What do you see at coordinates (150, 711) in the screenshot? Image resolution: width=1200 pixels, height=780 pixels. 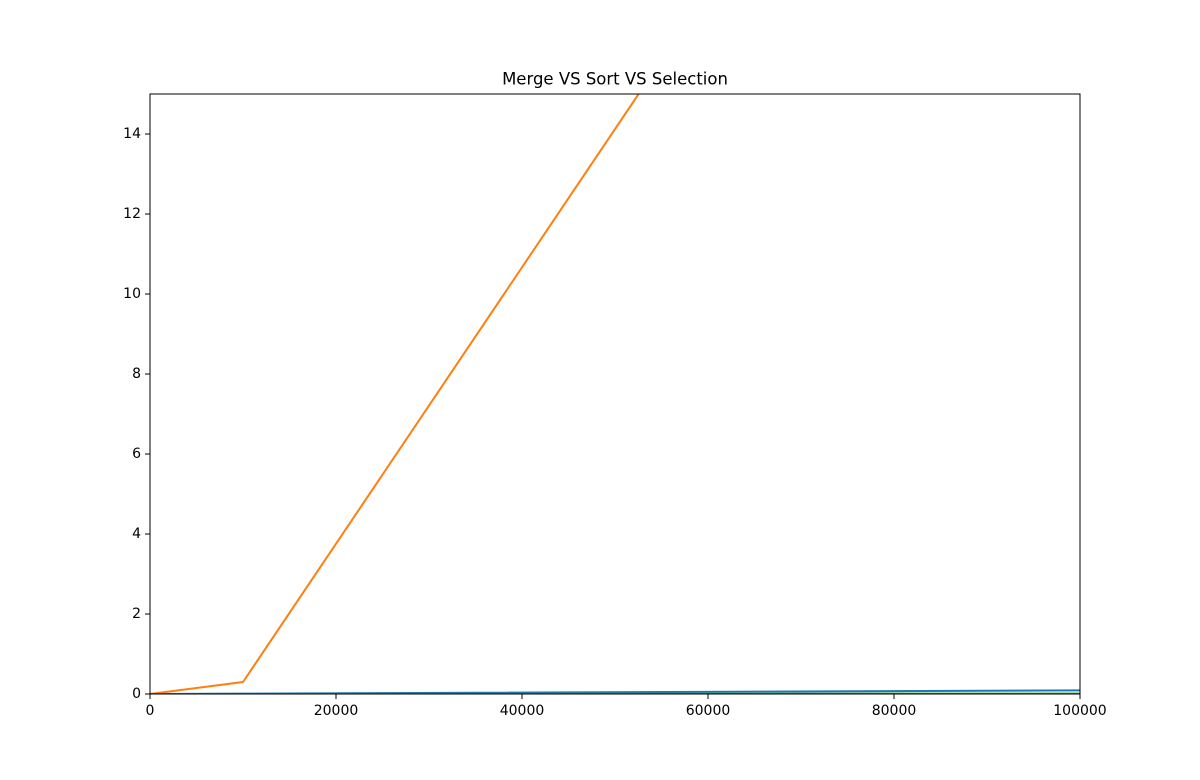 I see `x-tick-label: 0` at bounding box center [150, 711].